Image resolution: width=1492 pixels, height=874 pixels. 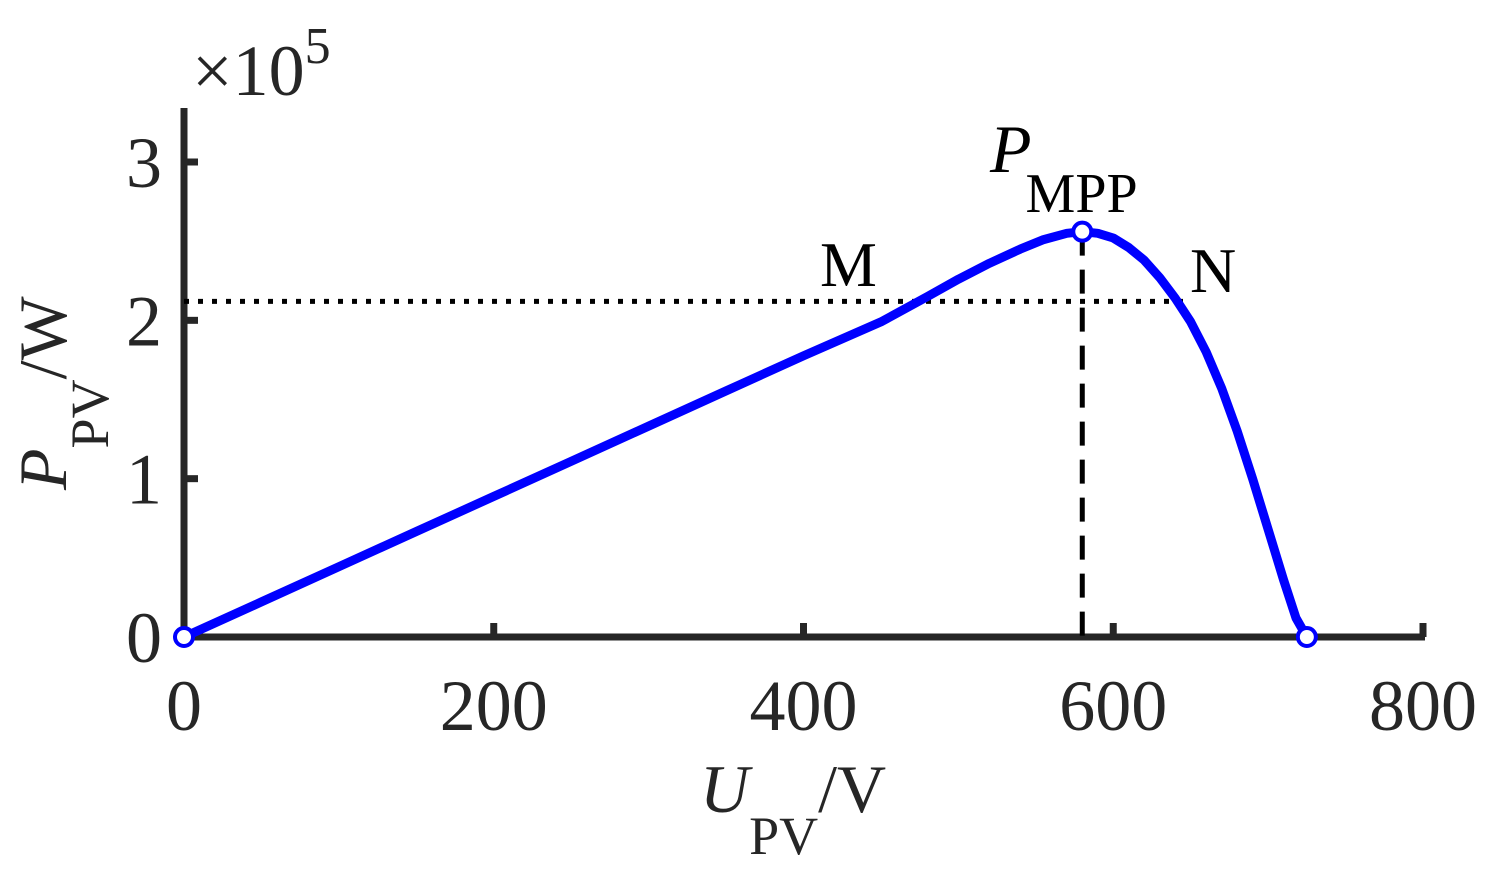 What do you see at coordinates (1082, 231) in the screenshot?
I see `marker-mpp` at bounding box center [1082, 231].